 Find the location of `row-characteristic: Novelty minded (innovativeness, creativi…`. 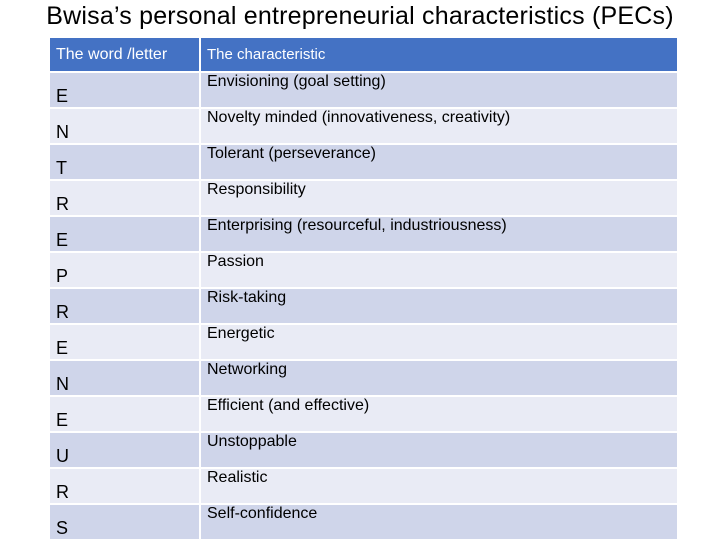

row-characteristic: Novelty minded (innovativeness, creativi… is located at coordinates (439, 126).